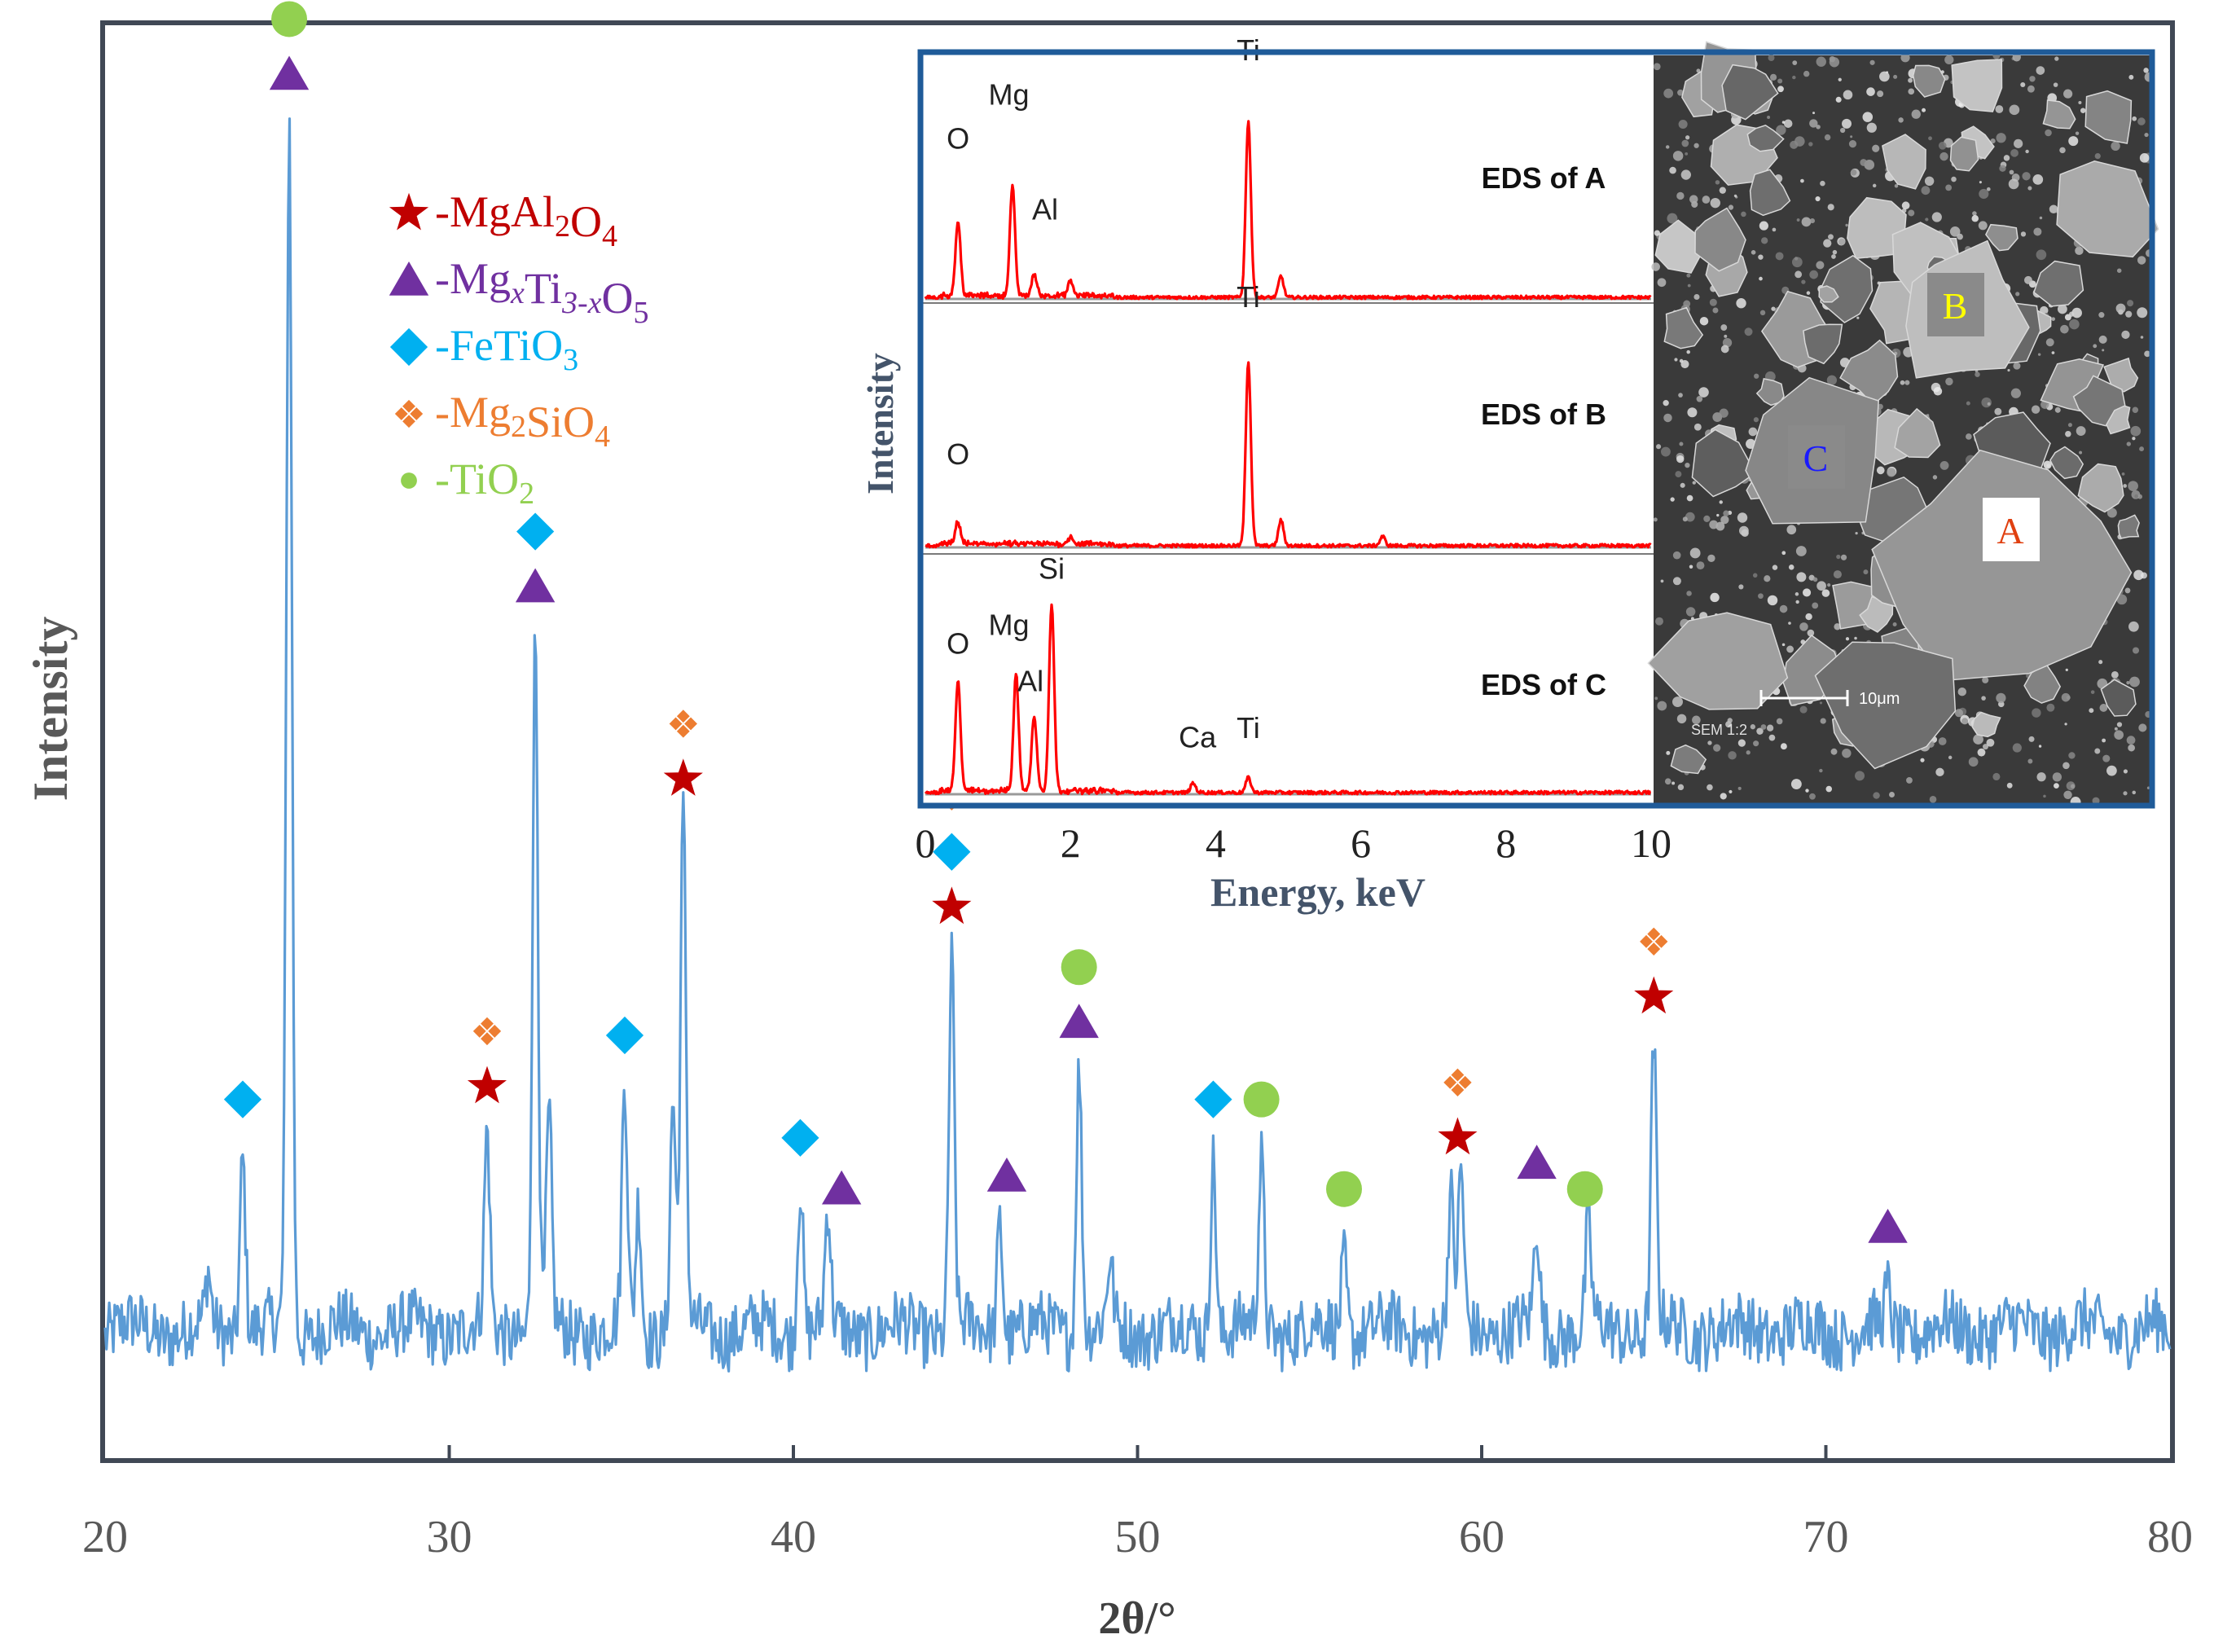 The width and height of the screenshot is (2214, 1652). I want to click on sem-point-label: B, so click(1955, 306).